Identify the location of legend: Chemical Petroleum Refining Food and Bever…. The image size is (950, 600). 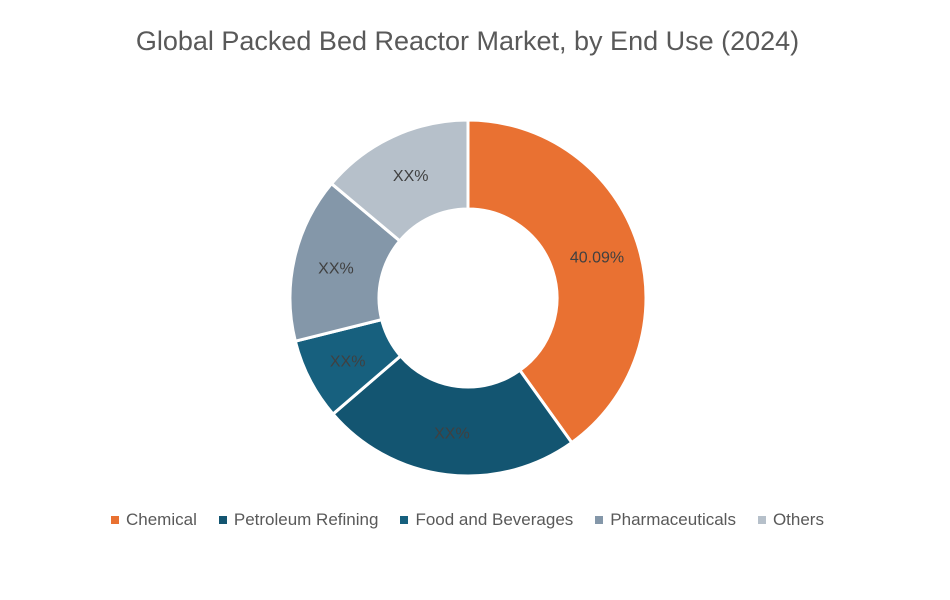
(467, 520).